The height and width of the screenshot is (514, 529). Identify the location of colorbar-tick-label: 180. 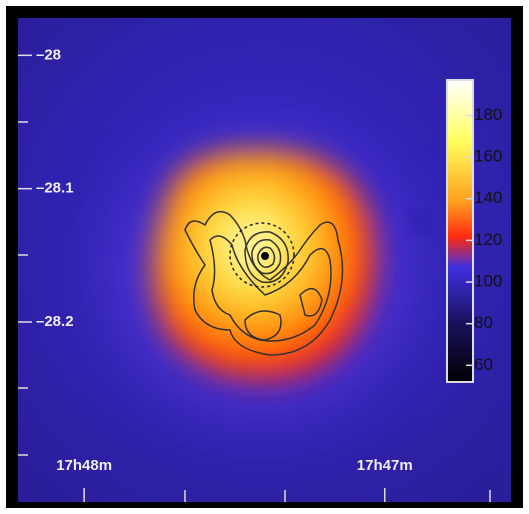
(488, 114).